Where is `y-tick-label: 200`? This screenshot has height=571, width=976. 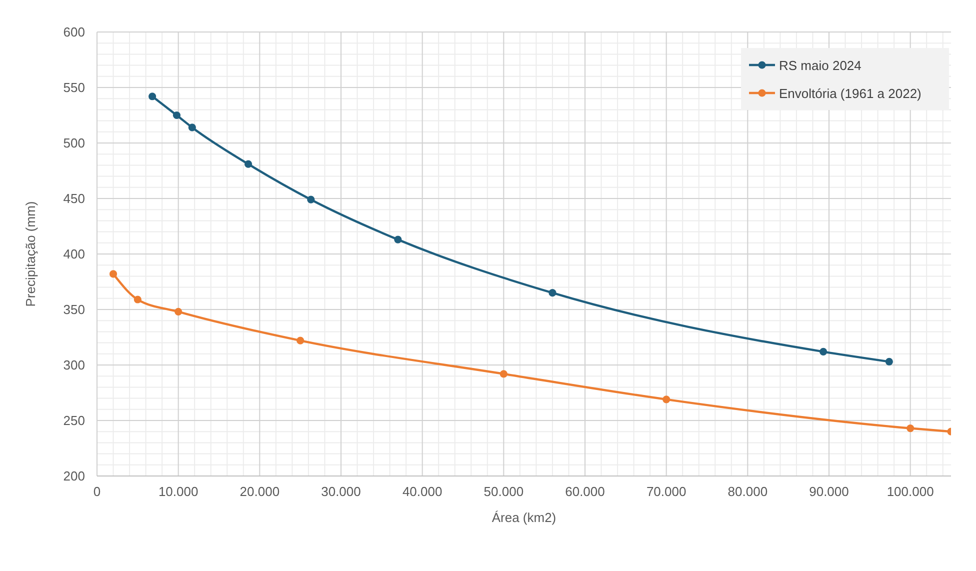
y-tick-label: 200 is located at coordinates (74, 476).